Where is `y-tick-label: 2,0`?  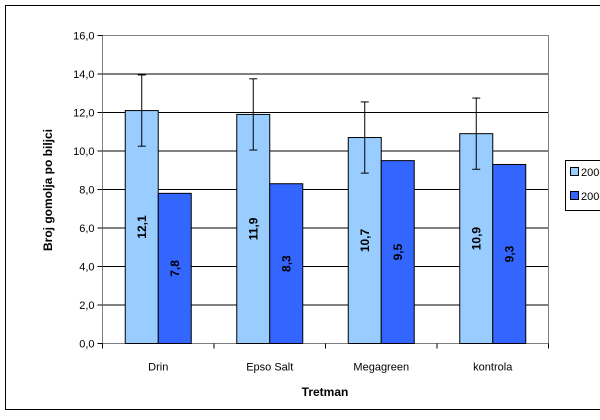 y-tick-label: 2,0 is located at coordinates (86, 306).